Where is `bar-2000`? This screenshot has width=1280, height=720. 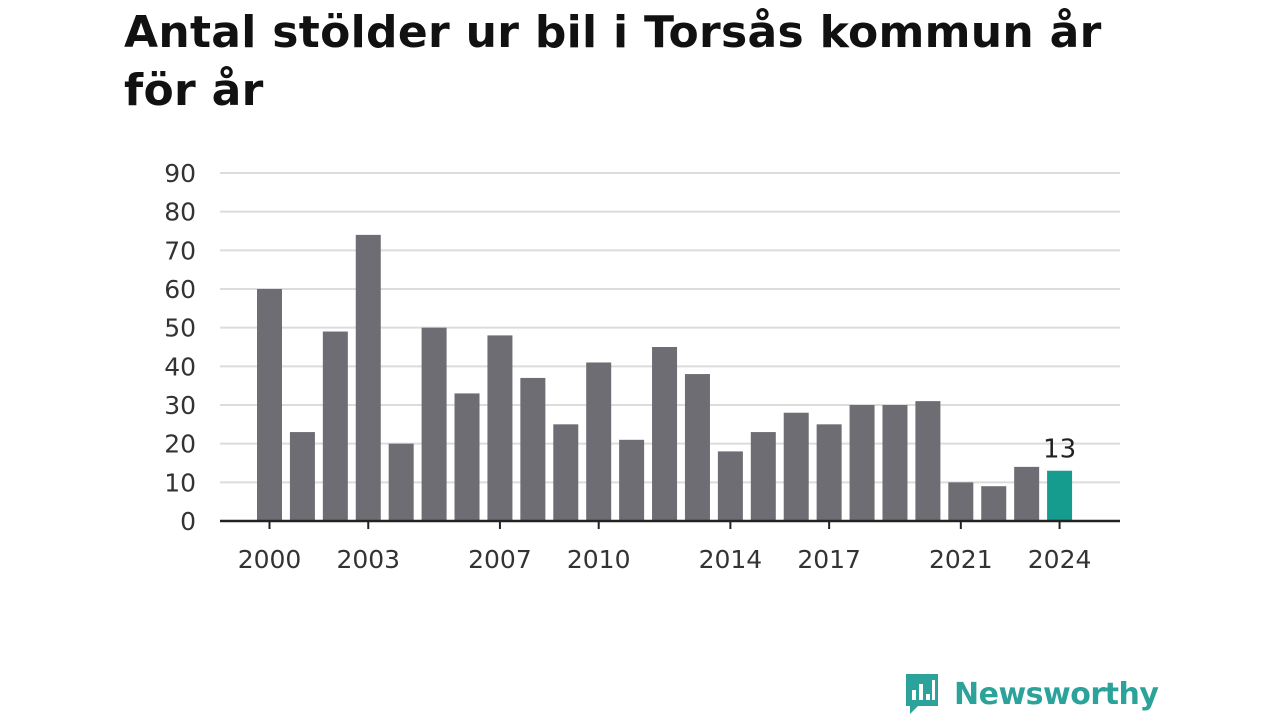 bar-2000 is located at coordinates (269, 405).